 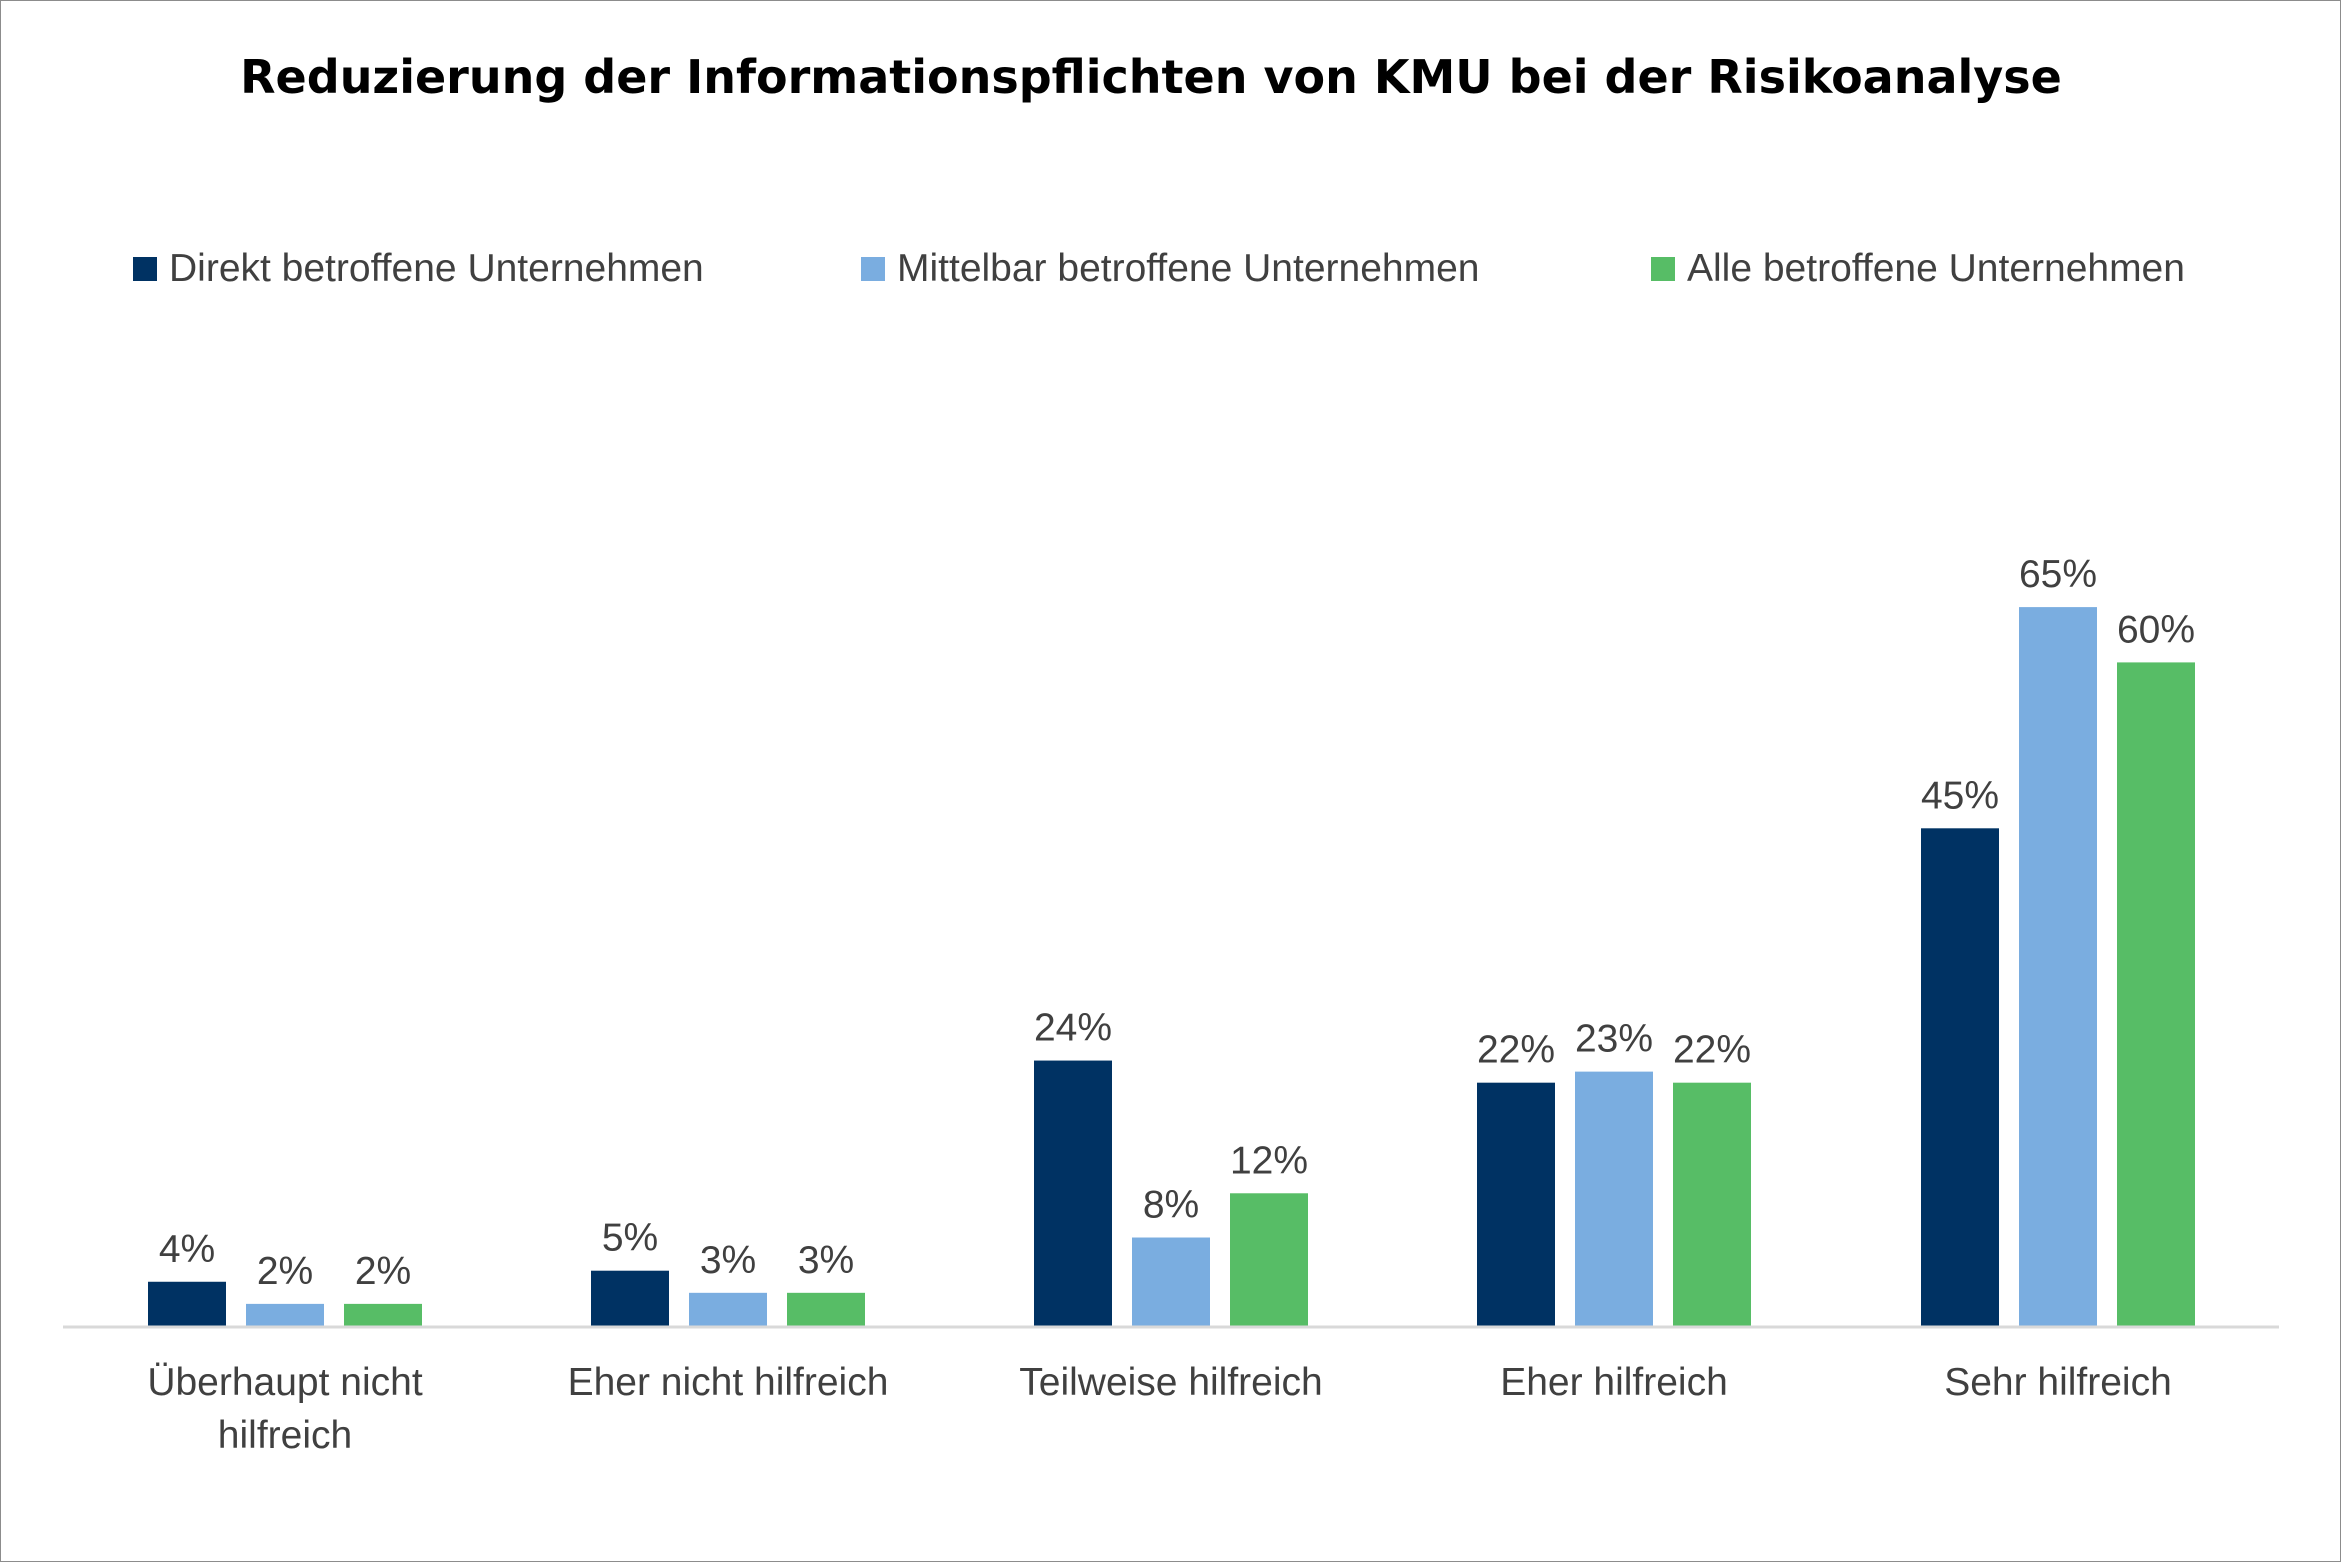 I want to click on category-label-1-line-2: hilfreich, so click(x=285, y=1435).